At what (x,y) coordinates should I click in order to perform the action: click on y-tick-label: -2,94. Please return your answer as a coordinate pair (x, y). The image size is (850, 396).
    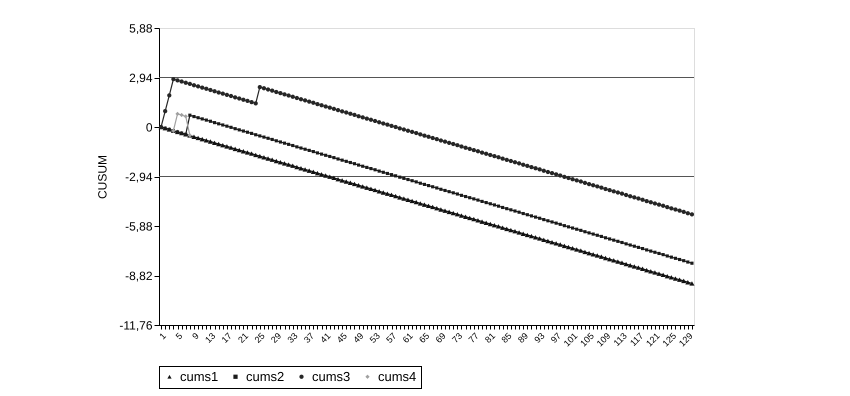
    Looking at the image, I should click on (139, 177).